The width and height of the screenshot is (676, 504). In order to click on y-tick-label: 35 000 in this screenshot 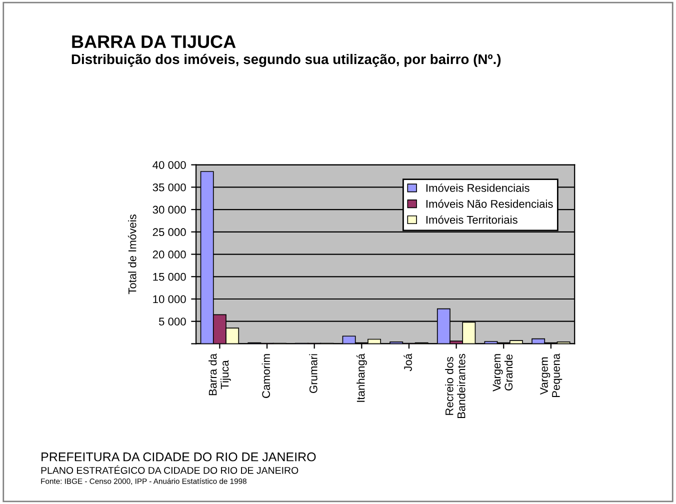, I will do `click(169, 187)`.